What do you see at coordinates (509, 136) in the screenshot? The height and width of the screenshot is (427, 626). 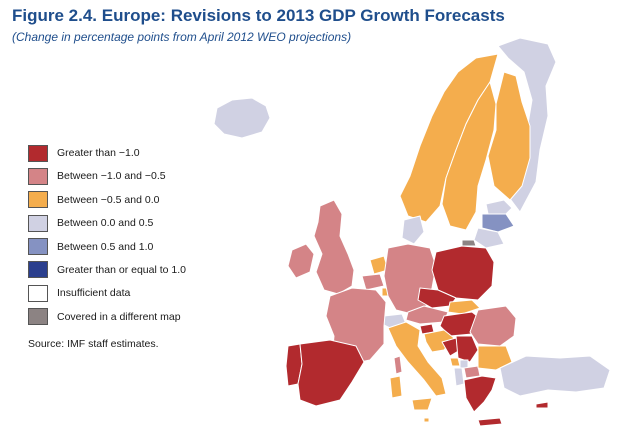 I see `region-finland` at bounding box center [509, 136].